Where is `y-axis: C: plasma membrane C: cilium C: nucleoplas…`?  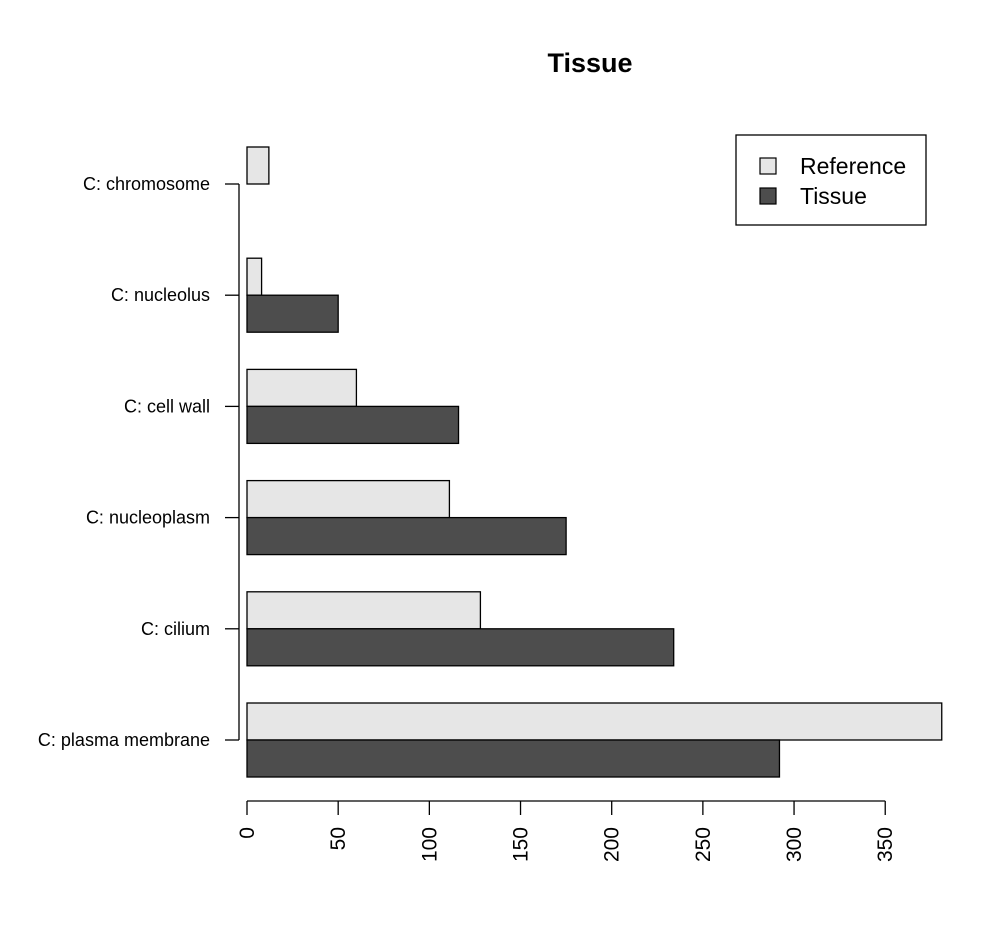 y-axis: C: plasma membrane C: cilium C: nucleoplas… is located at coordinates (139, 462).